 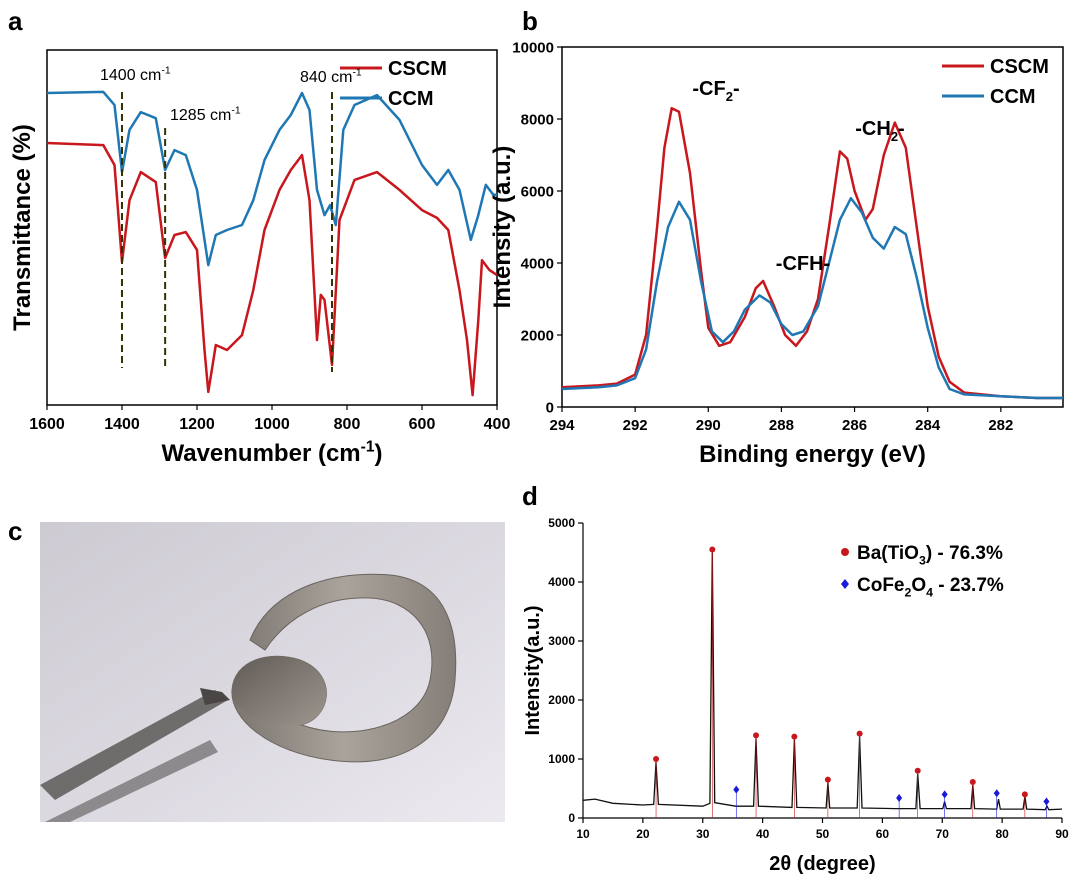 What do you see at coordinates (1002, 834) in the screenshot?
I see `x-tick-label: 80` at bounding box center [1002, 834].